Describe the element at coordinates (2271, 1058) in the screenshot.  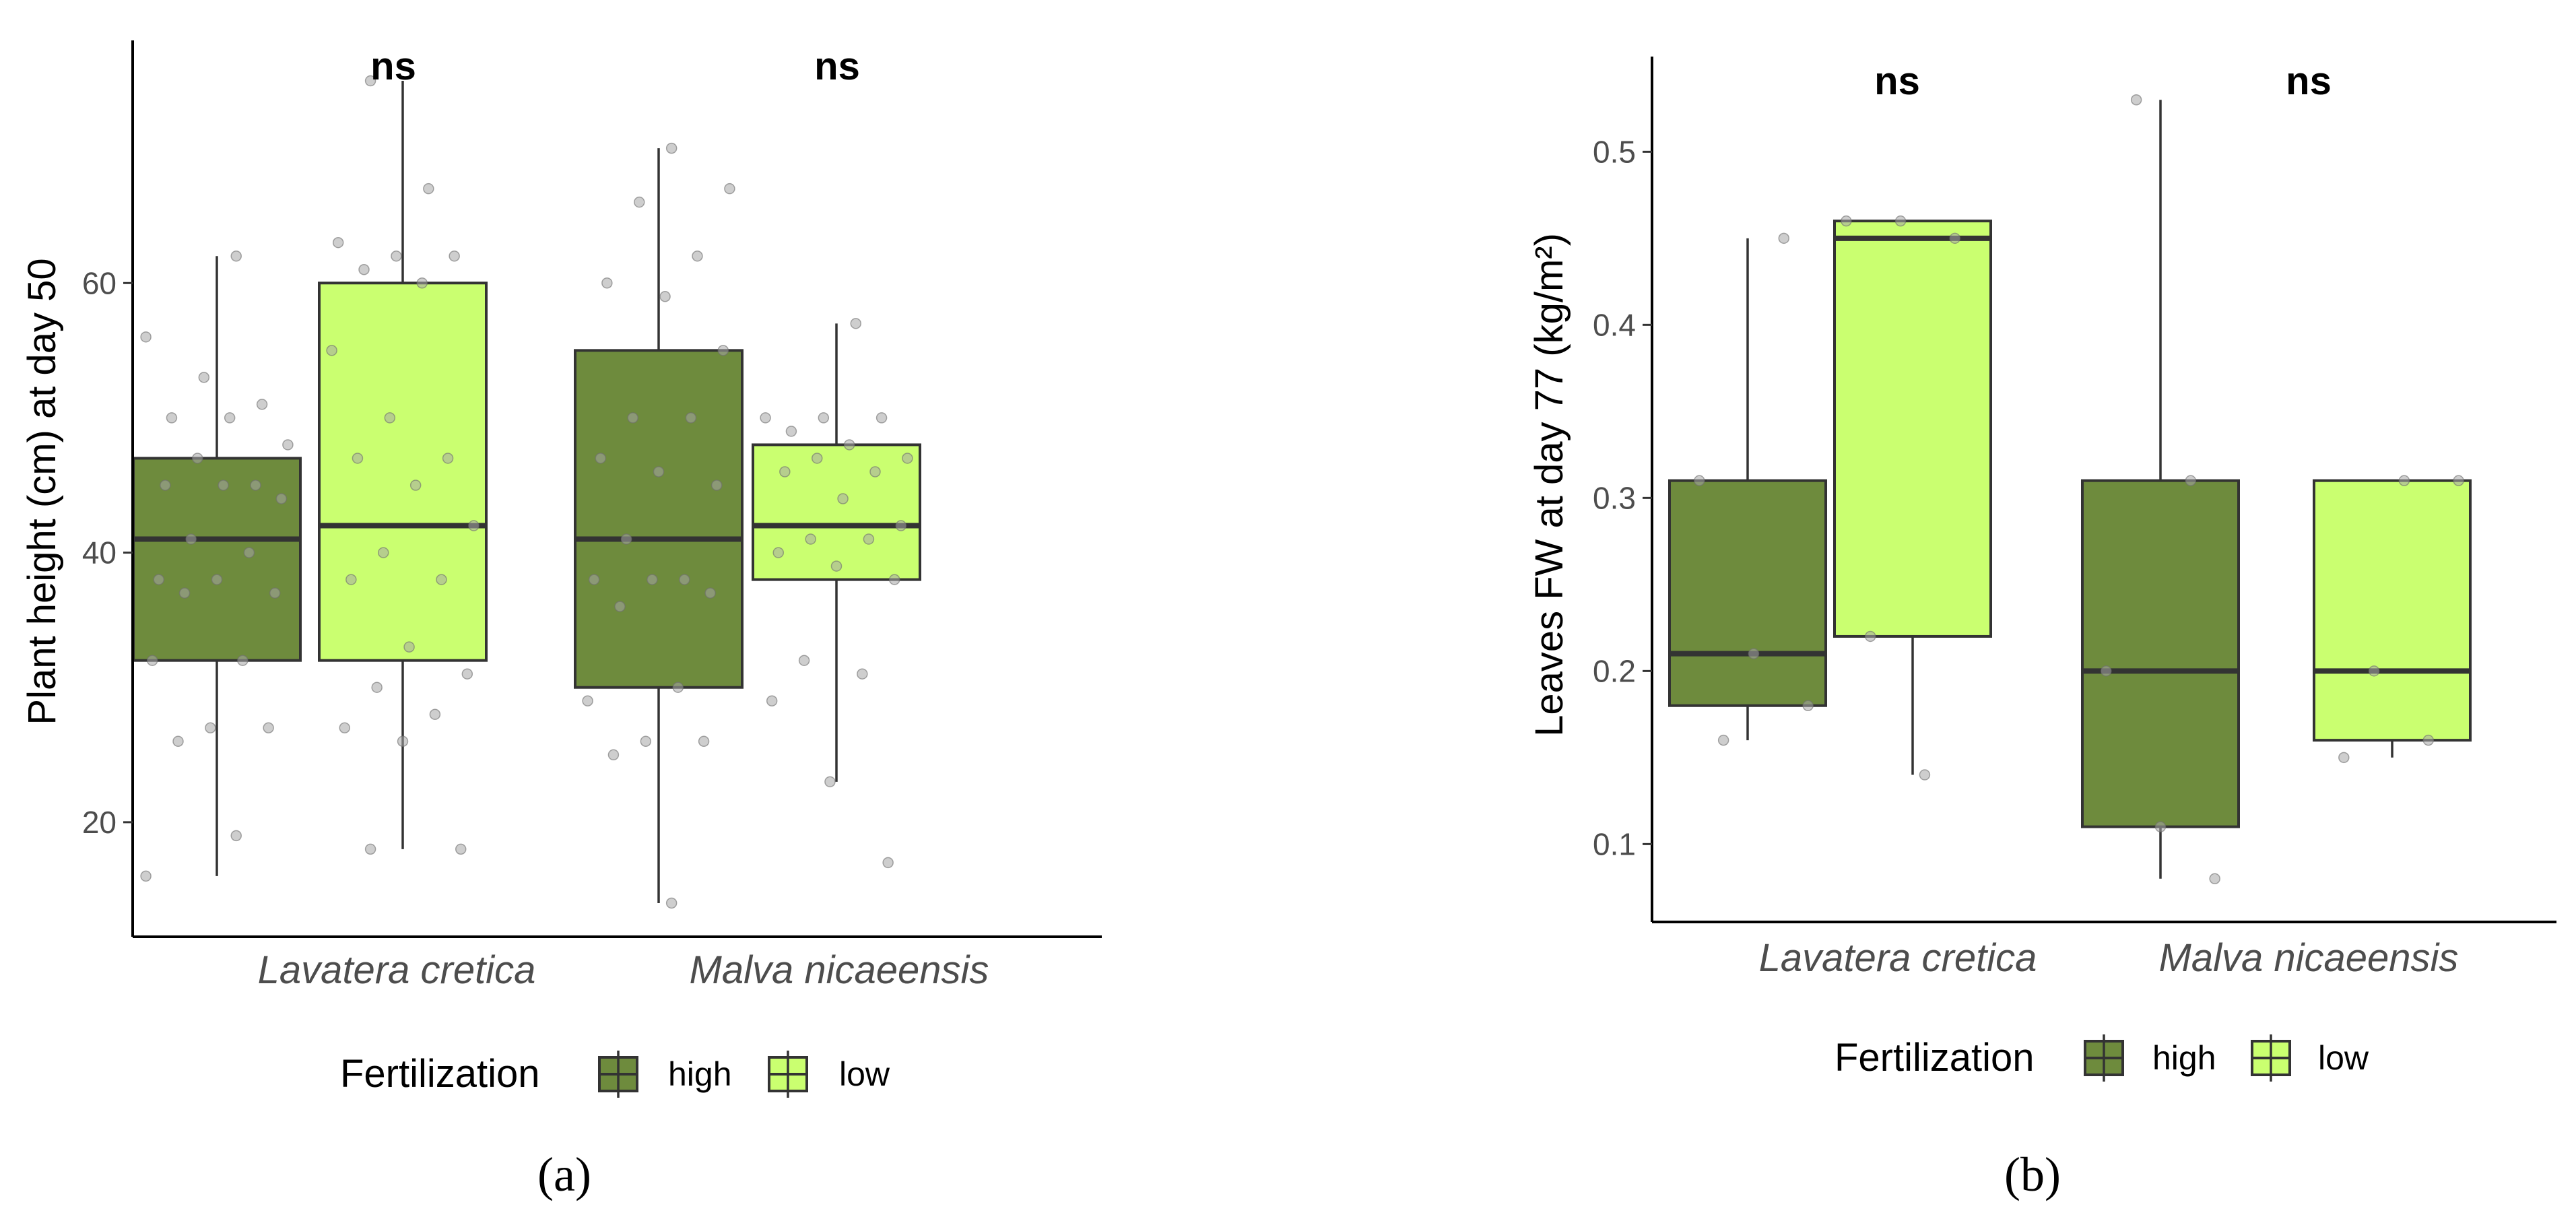
I see `panel-b-legend-key-low` at that location.